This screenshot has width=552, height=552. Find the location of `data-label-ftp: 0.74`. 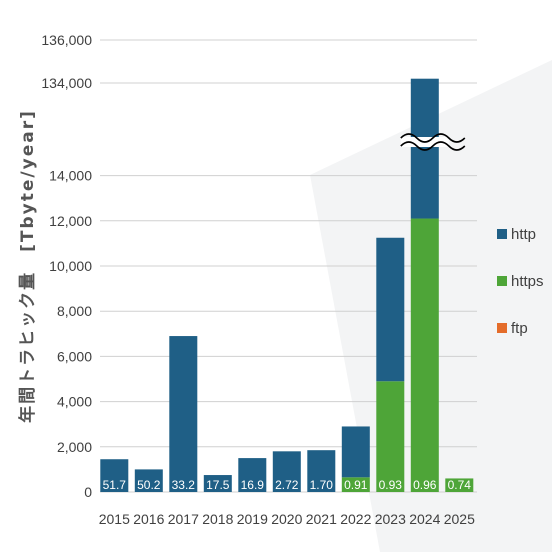

data-label-ftp: 0.74 is located at coordinates (460, 485).